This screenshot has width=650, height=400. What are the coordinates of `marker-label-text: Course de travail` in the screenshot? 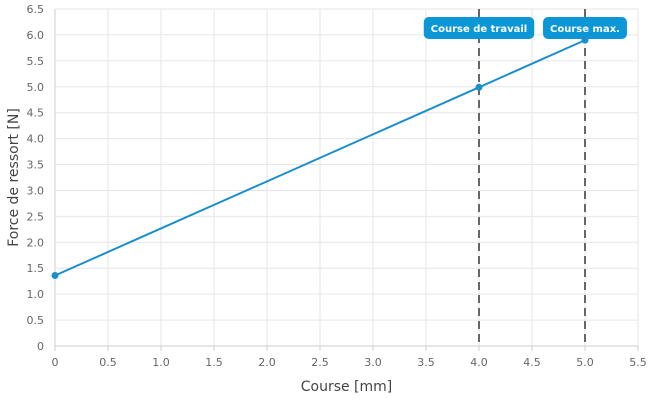 It's located at (479, 29).